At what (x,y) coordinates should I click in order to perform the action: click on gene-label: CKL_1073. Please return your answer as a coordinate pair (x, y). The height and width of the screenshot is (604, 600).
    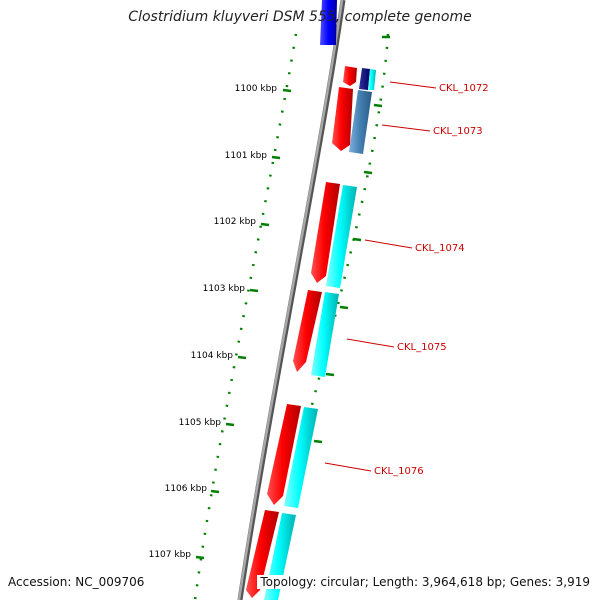
    Looking at the image, I should click on (458, 131).